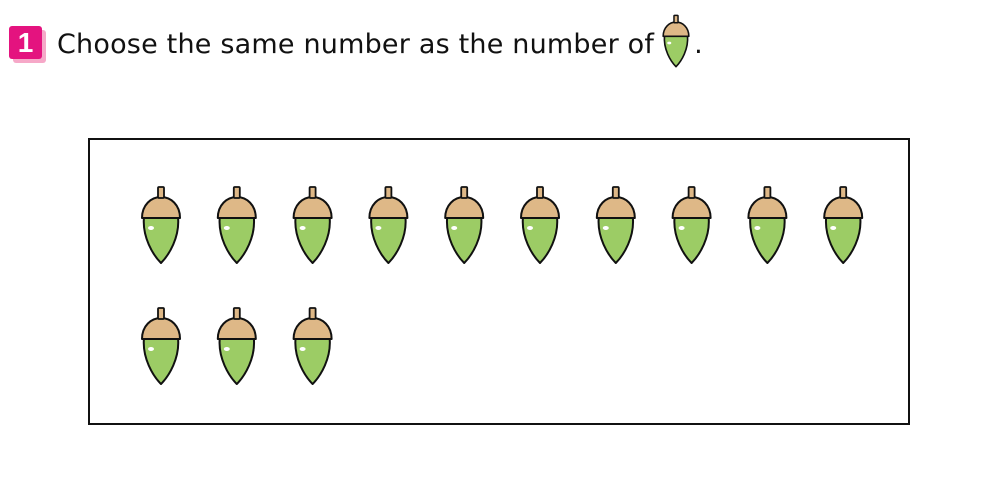 This screenshot has width=1000, height=500. Describe the element at coordinates (698, 44) in the screenshot. I see `question-period: .` at that location.